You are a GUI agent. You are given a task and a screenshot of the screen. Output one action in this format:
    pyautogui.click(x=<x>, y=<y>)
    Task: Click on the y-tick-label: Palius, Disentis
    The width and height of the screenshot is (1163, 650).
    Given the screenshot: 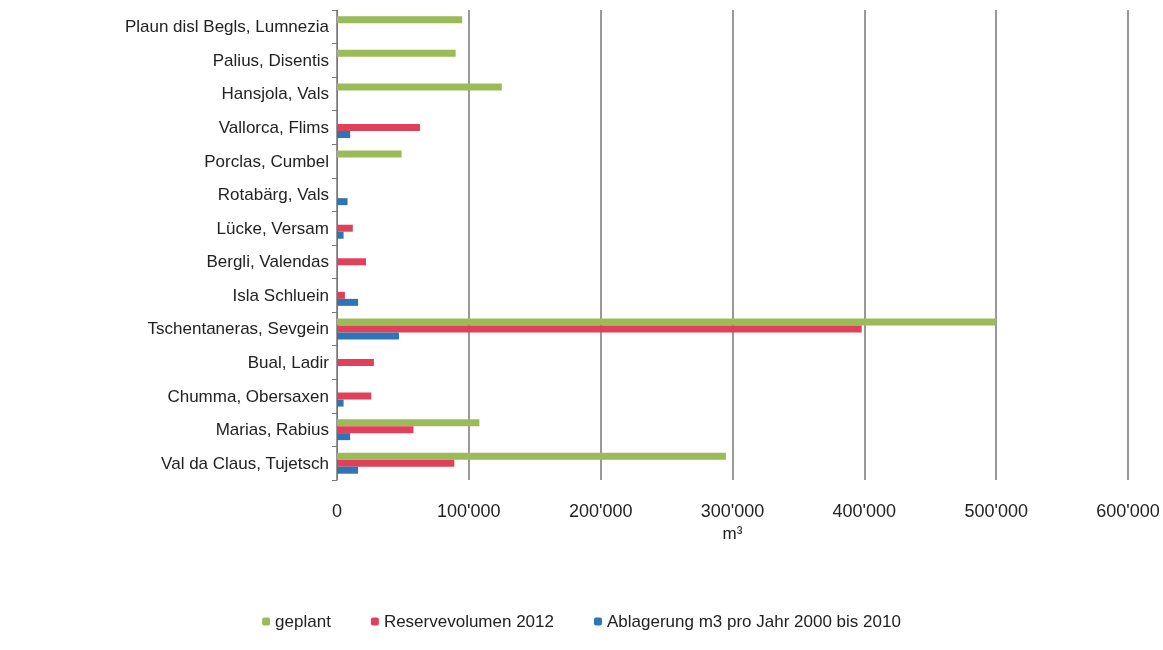 What is the action you would take?
    pyautogui.click(x=270, y=60)
    